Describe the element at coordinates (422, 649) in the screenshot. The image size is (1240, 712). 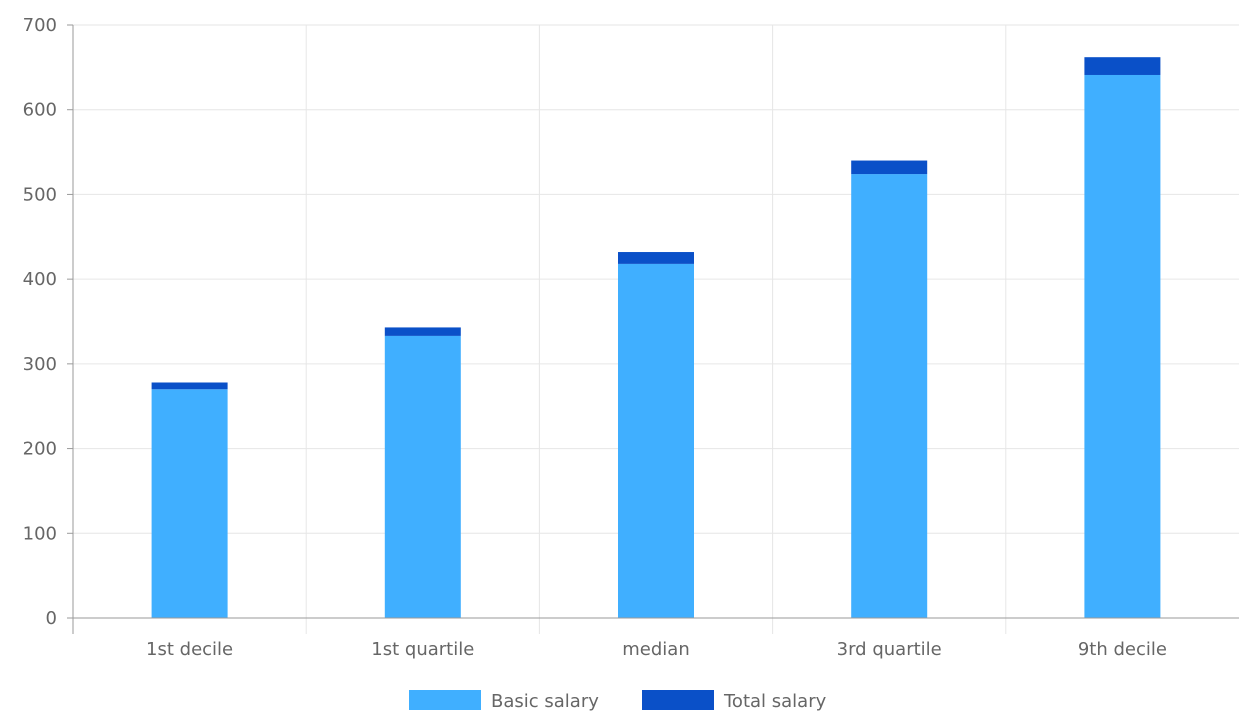
I see `x-tick-label: 1st quartile` at that location.